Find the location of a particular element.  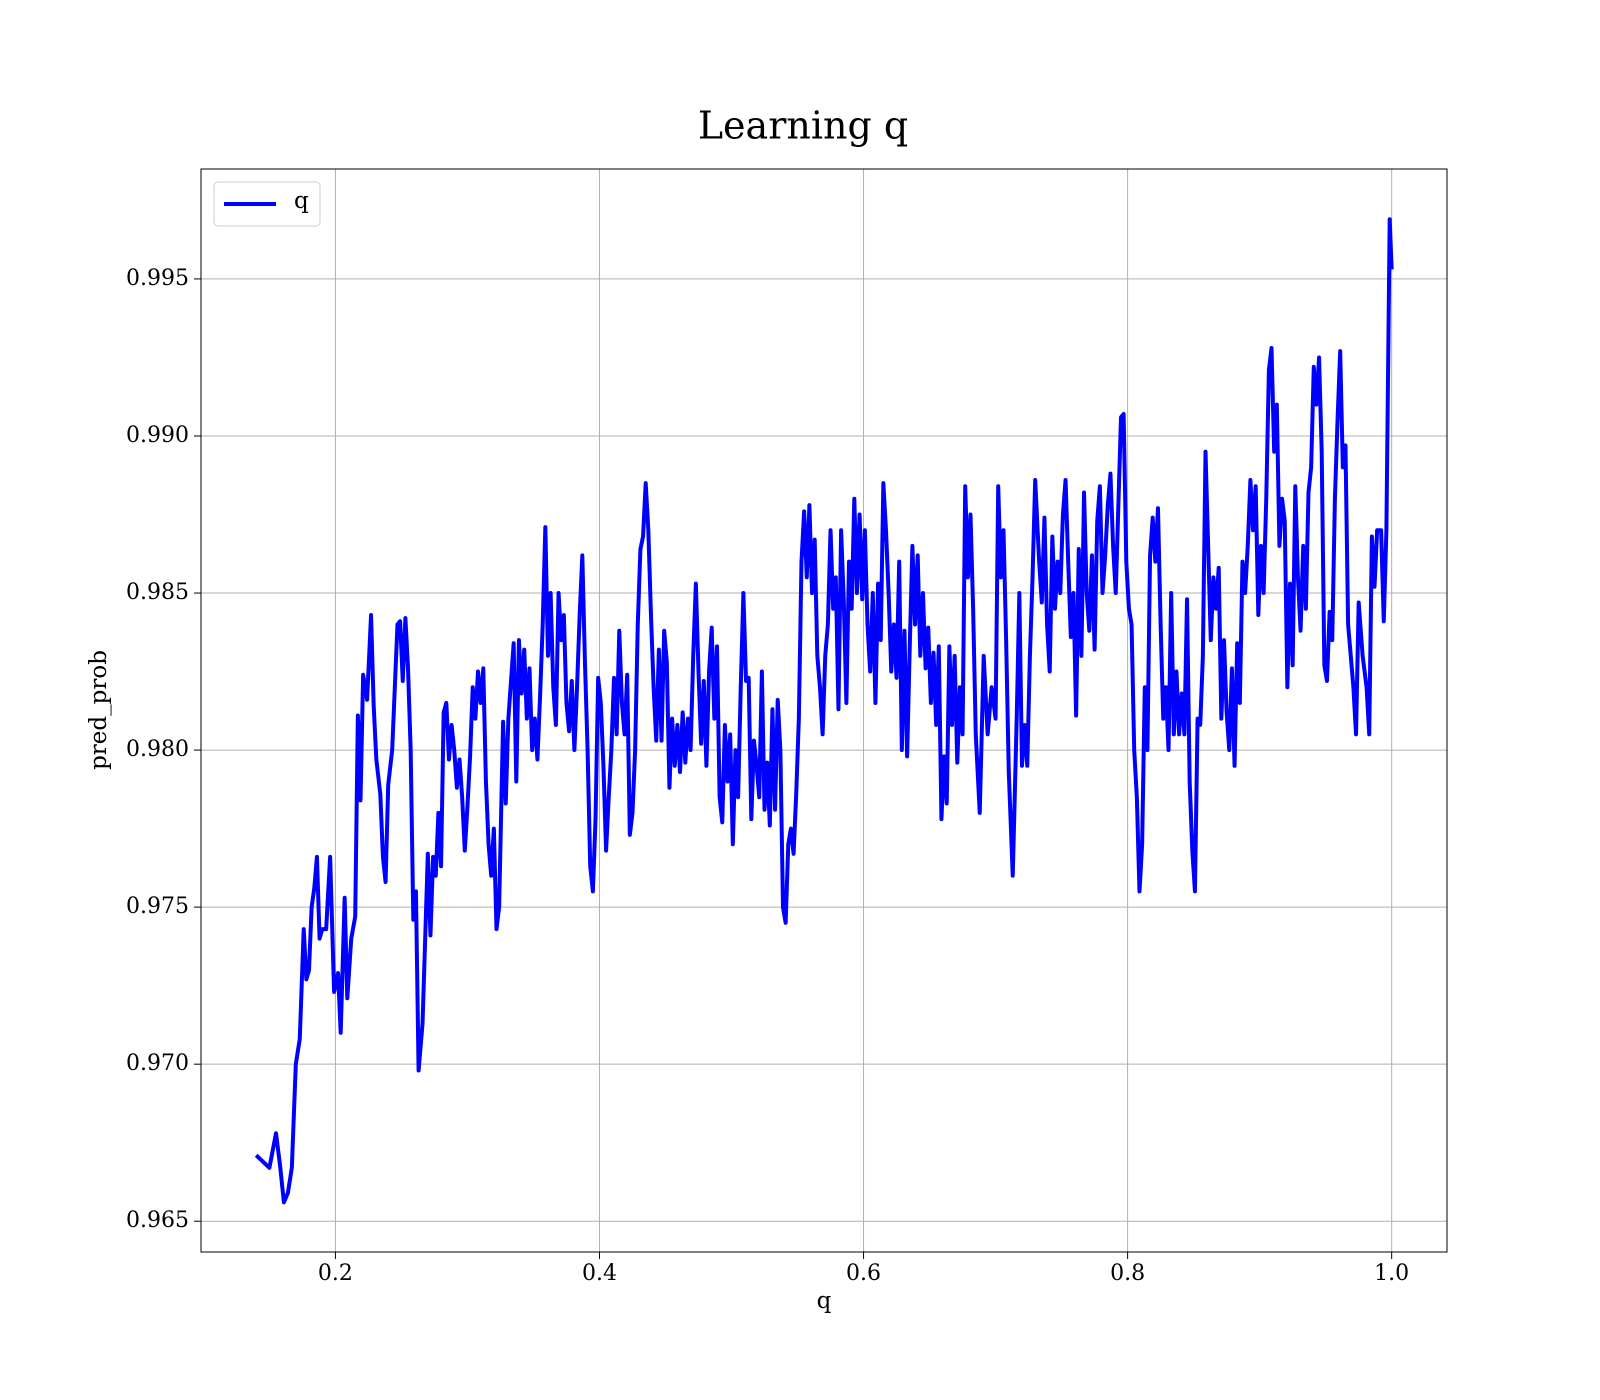

x-tick-label: 1.0 is located at coordinates (1391, 1273).